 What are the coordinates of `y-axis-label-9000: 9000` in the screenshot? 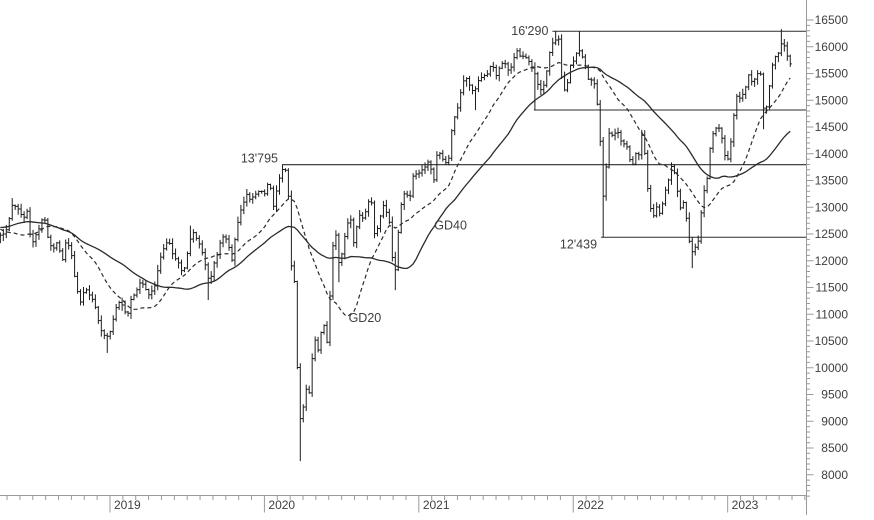 It's located at (834, 421).